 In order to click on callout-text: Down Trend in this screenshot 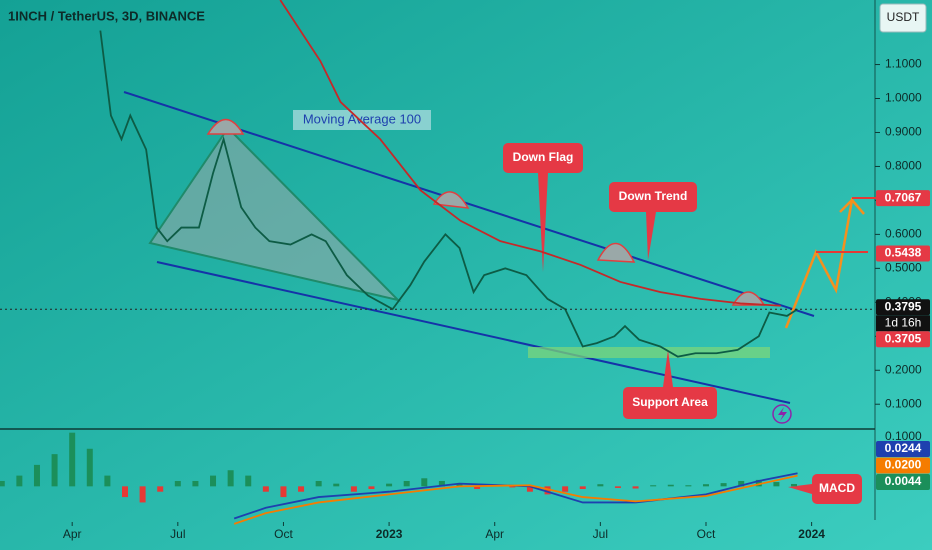, I will do `click(653, 196)`.